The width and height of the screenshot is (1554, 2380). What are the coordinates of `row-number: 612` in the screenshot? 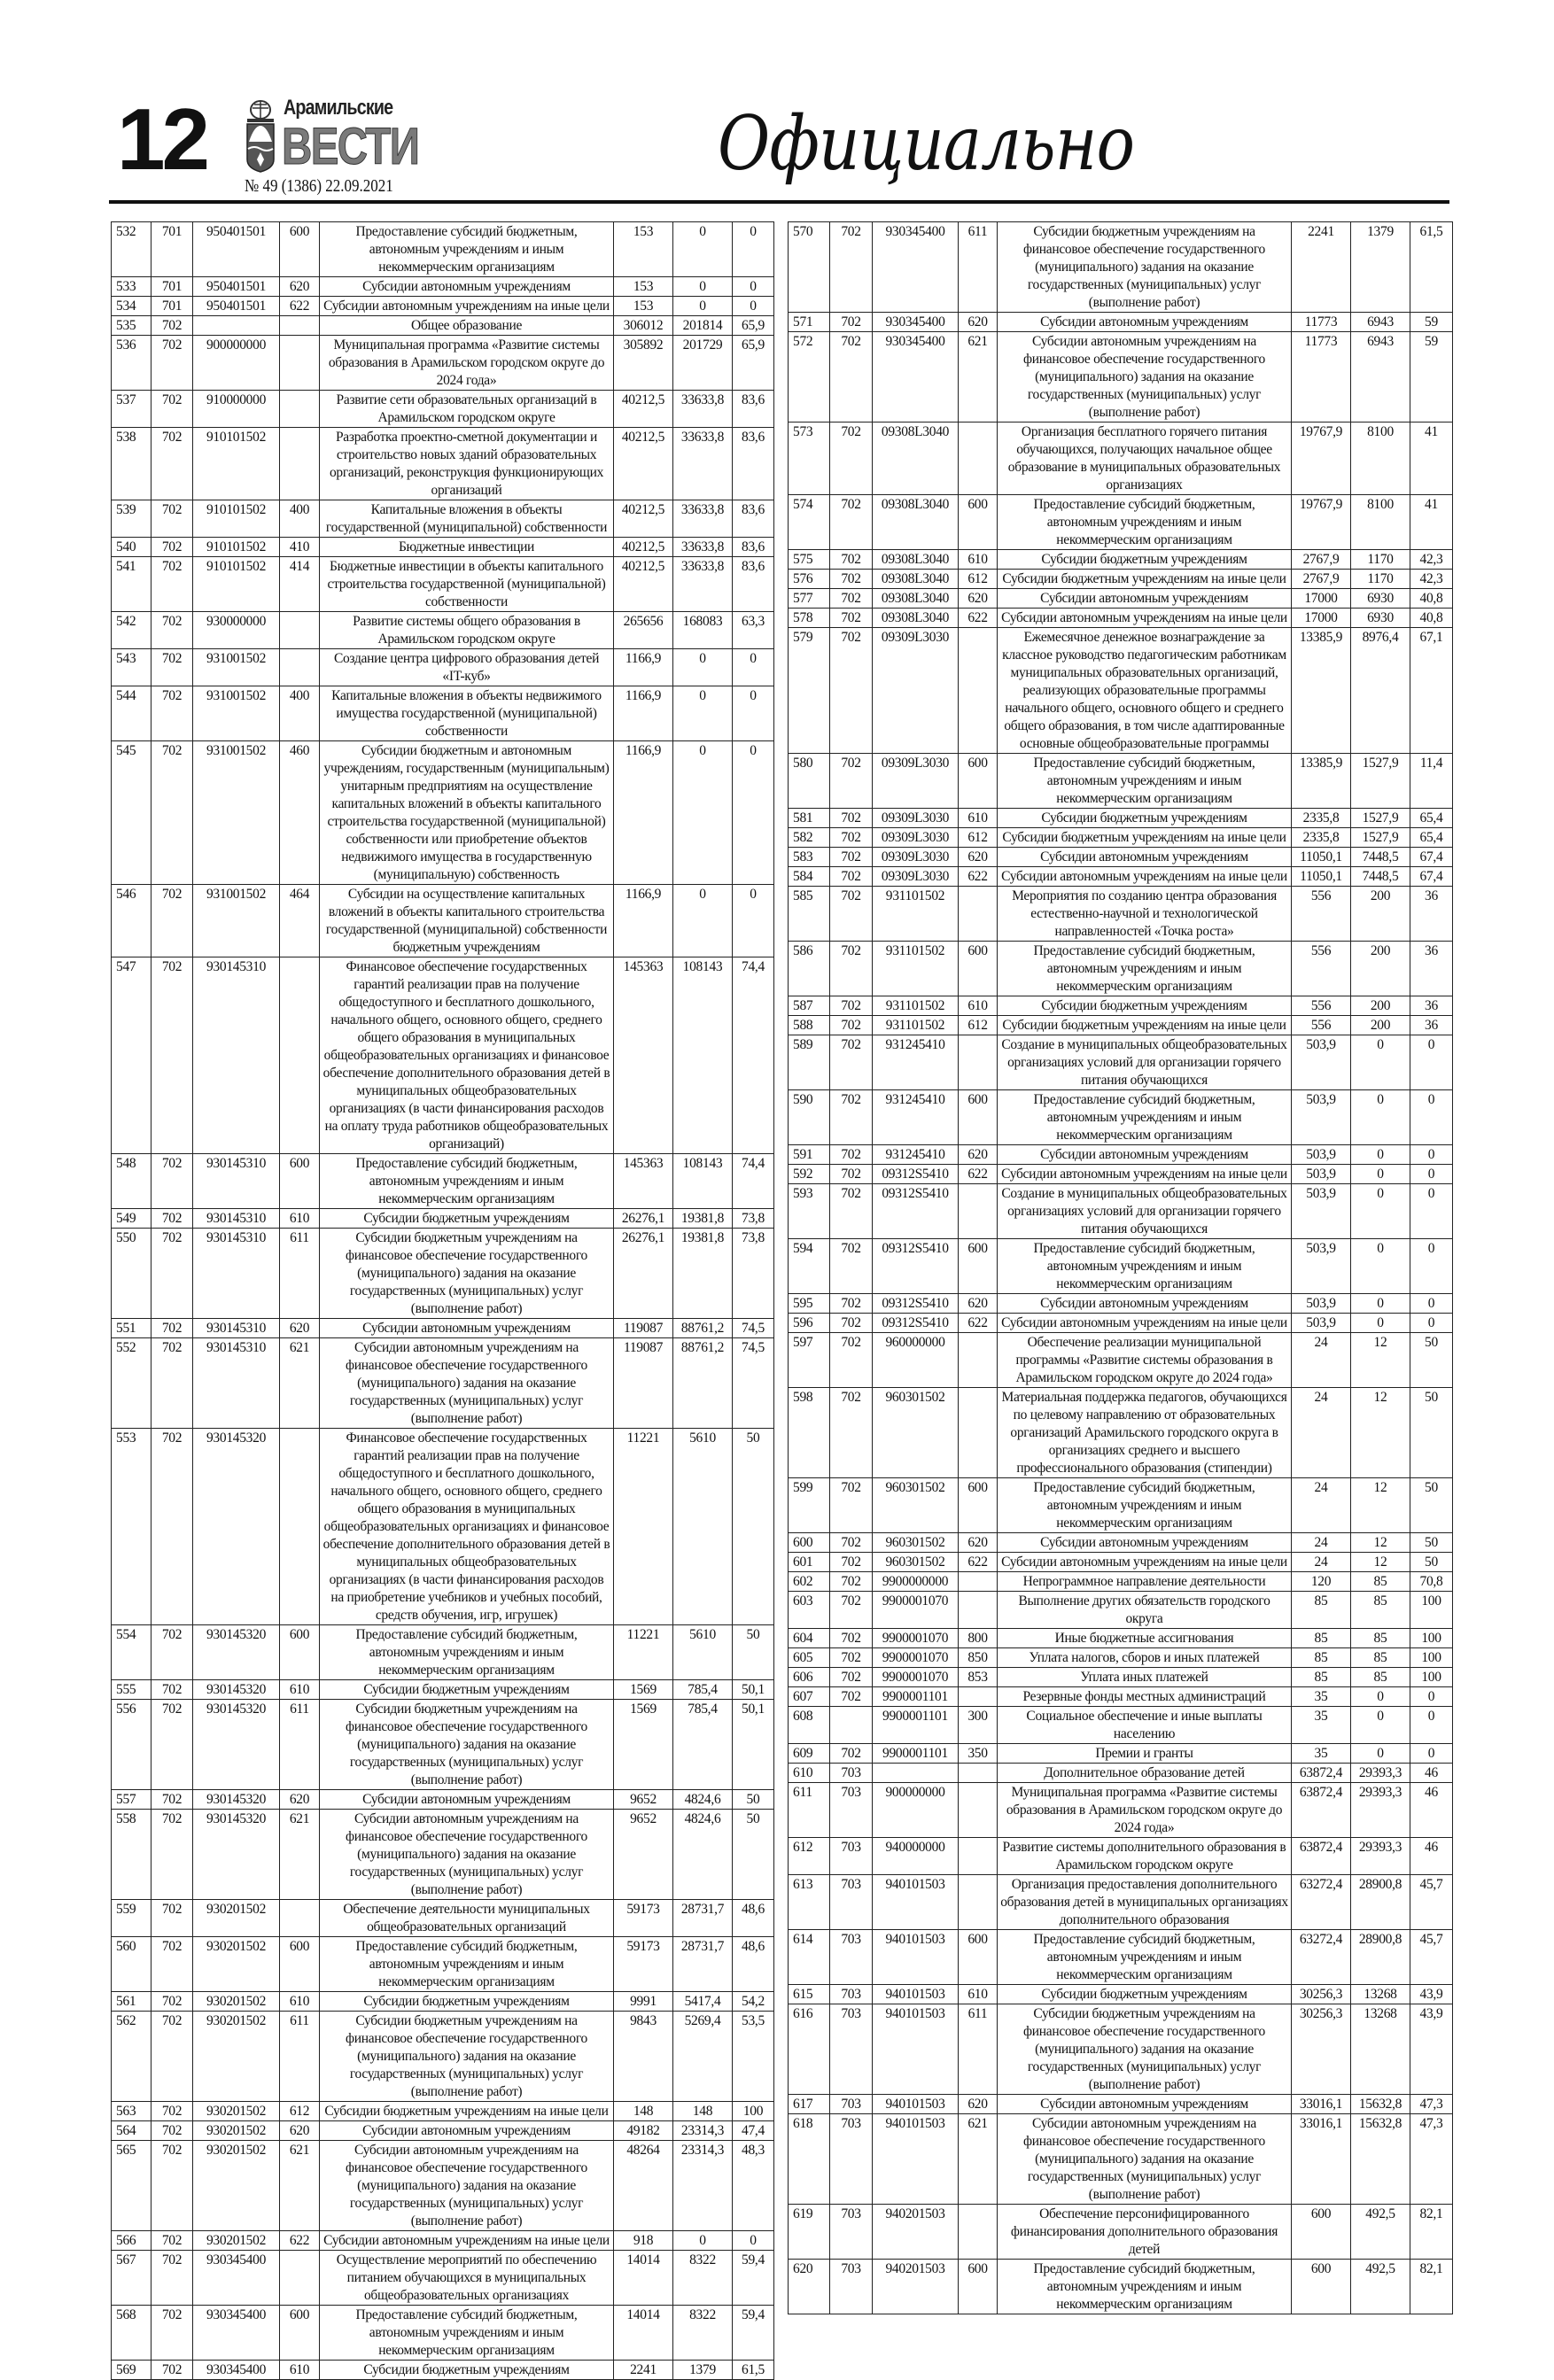 It's located at (809, 1856).